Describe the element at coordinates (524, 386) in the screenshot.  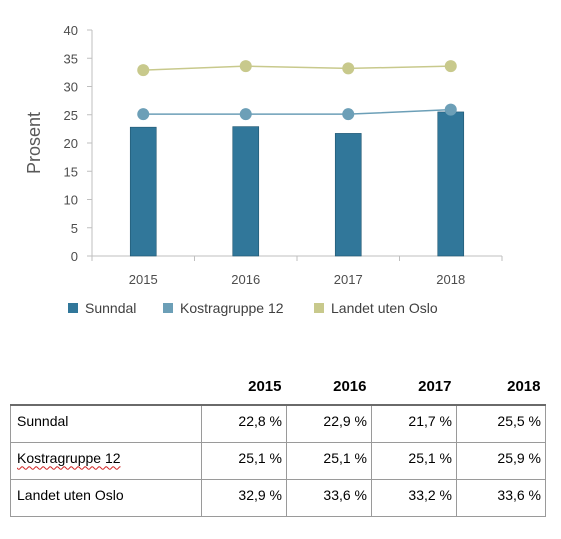
I see `table-year-header: 2018` at that location.